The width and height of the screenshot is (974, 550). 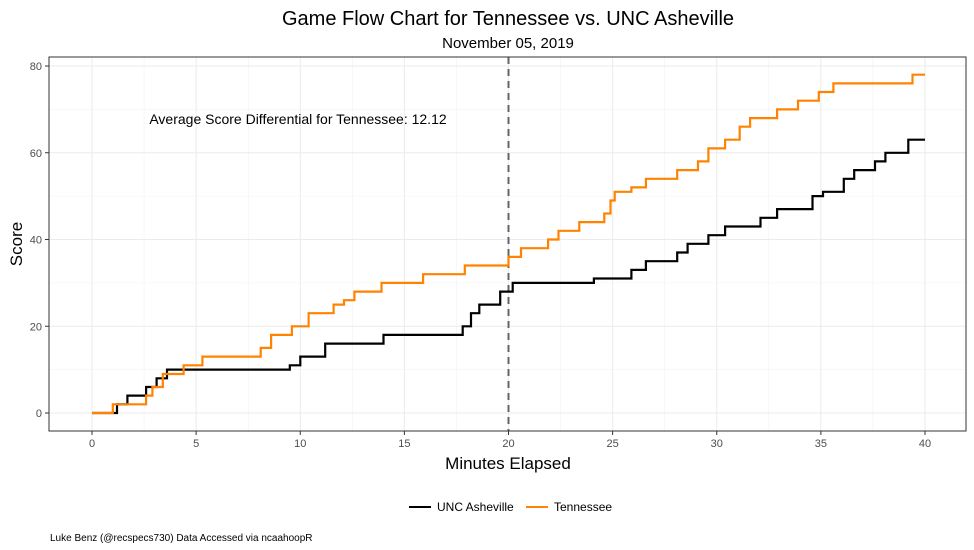 I want to click on y-tick-label: 40, so click(x=36, y=241).